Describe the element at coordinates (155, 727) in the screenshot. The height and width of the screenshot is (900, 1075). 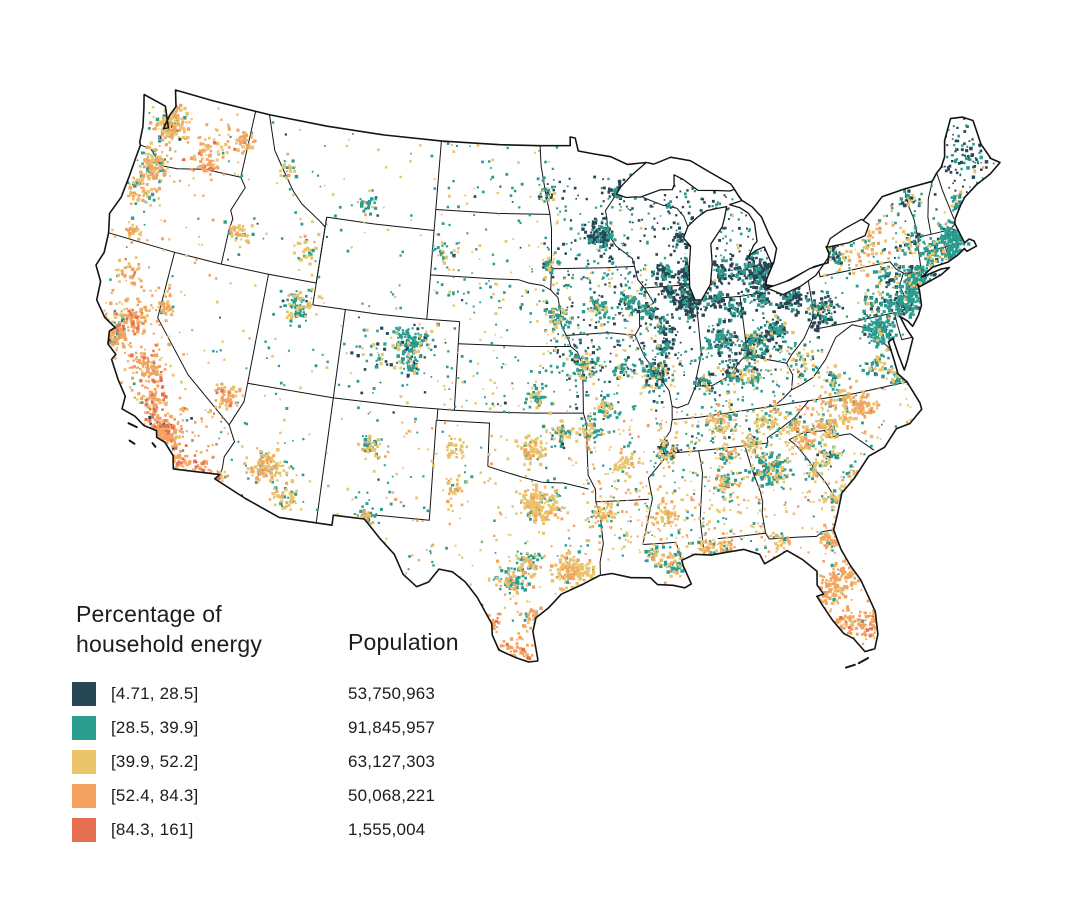
I see `legend-range-label: [28.5, 39.9]` at that location.